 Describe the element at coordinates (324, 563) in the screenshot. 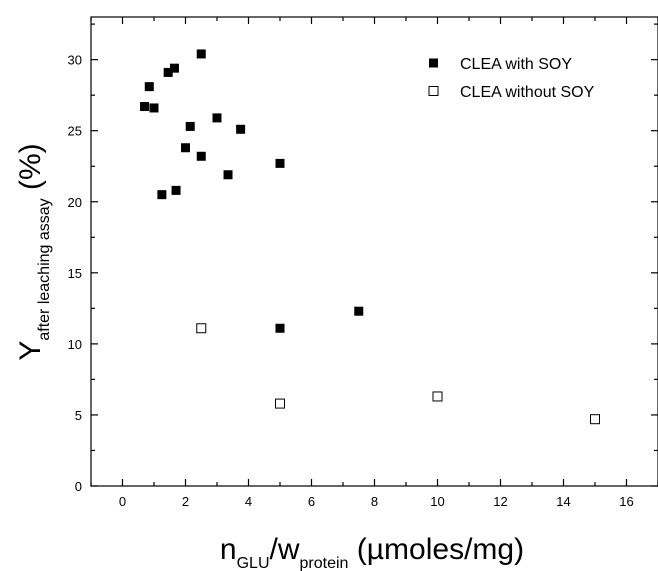

I see `axis-title-subscript: protein` at that location.